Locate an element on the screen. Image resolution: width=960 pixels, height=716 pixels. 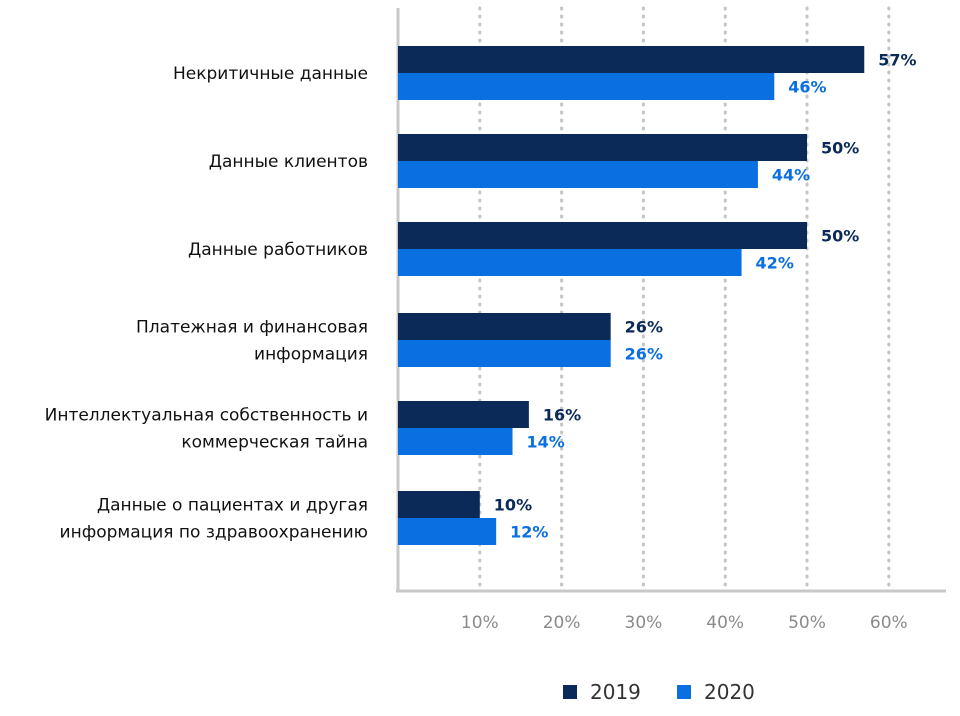
value-label-2019-5: 10% is located at coordinates (513, 505).